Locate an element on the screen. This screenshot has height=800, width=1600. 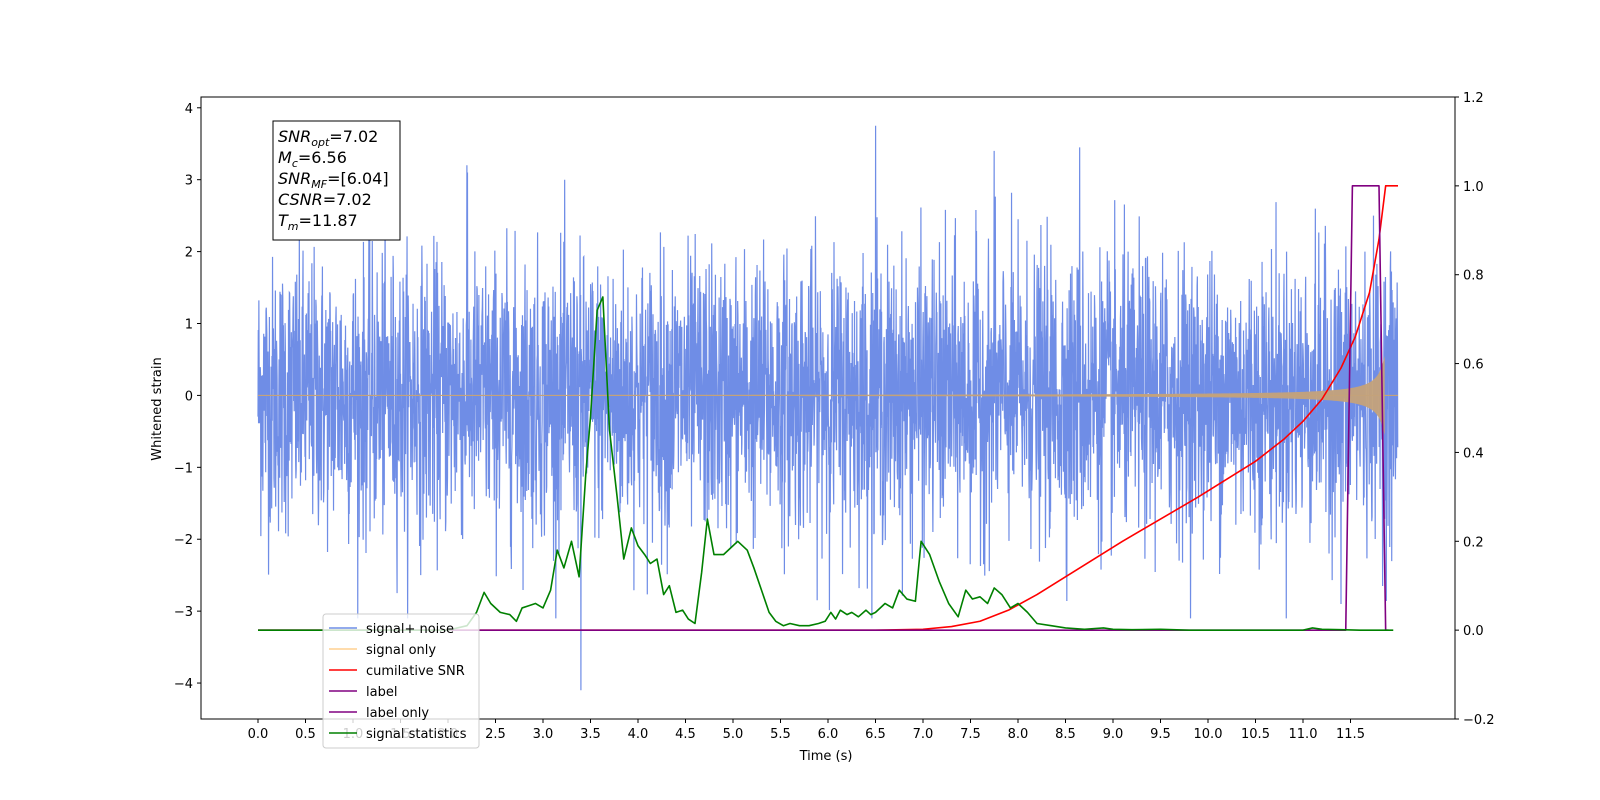
y-tick-label: −2 is located at coordinates (183, 540).